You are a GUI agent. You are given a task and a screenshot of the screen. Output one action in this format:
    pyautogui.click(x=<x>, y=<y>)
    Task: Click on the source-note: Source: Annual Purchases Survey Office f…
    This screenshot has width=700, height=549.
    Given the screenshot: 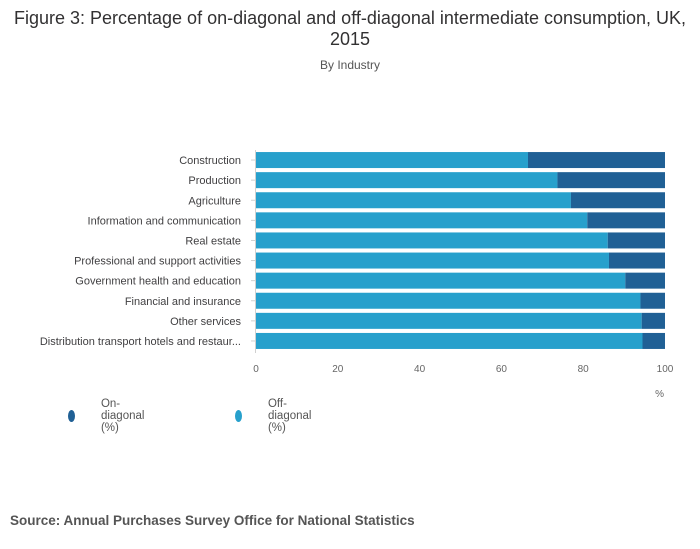 What is the action you would take?
    pyautogui.click(x=212, y=520)
    